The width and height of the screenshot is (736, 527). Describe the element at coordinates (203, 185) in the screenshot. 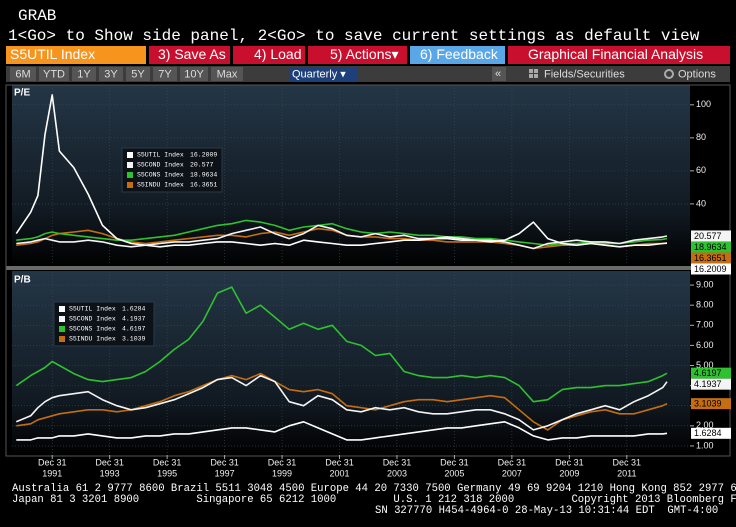

I see `legend-value: 16.3651` at that location.